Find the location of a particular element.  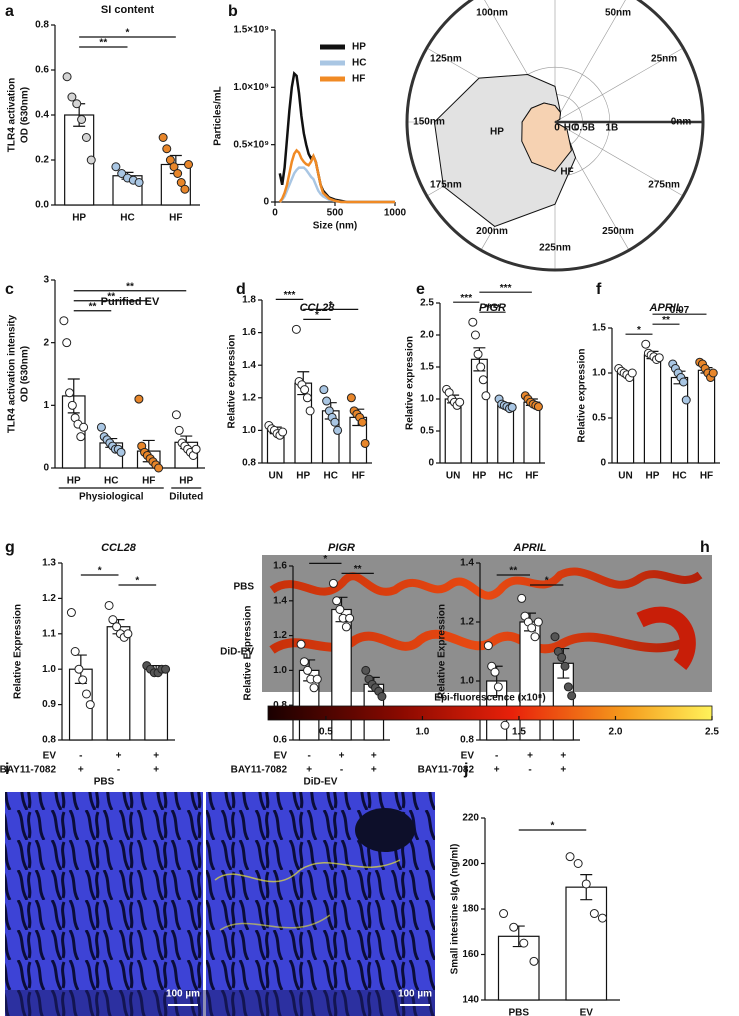

y-axis-label: Relative expression is located at coordinates (582, 396).